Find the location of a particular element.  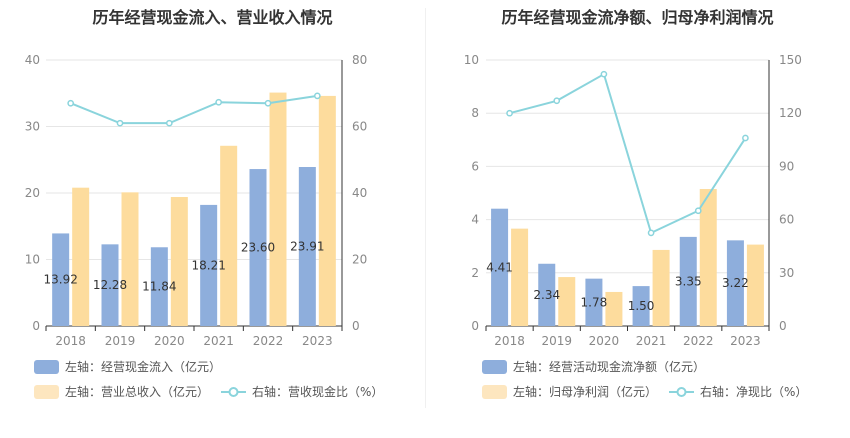

y-right-tick-label: 120 is located at coordinates (790, 113).